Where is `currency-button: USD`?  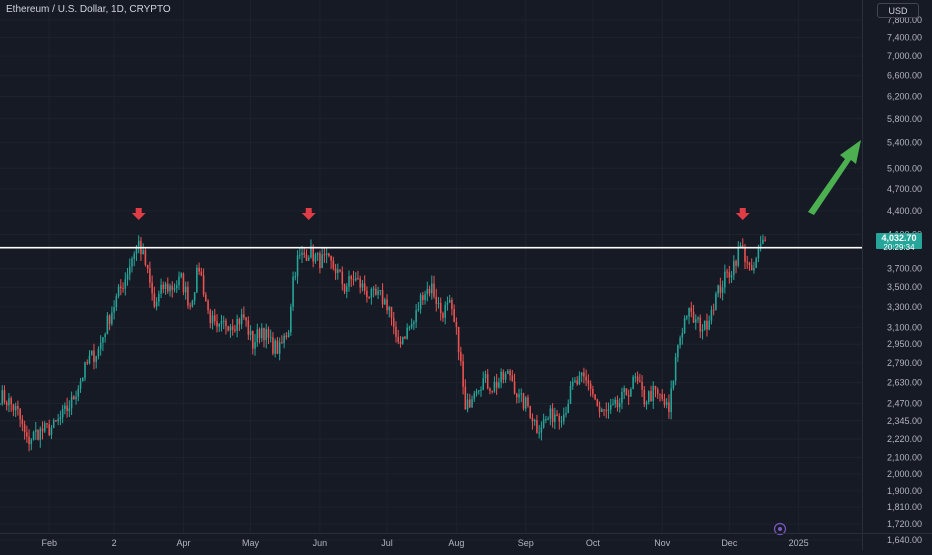
currency-button: USD is located at coordinates (898, 10).